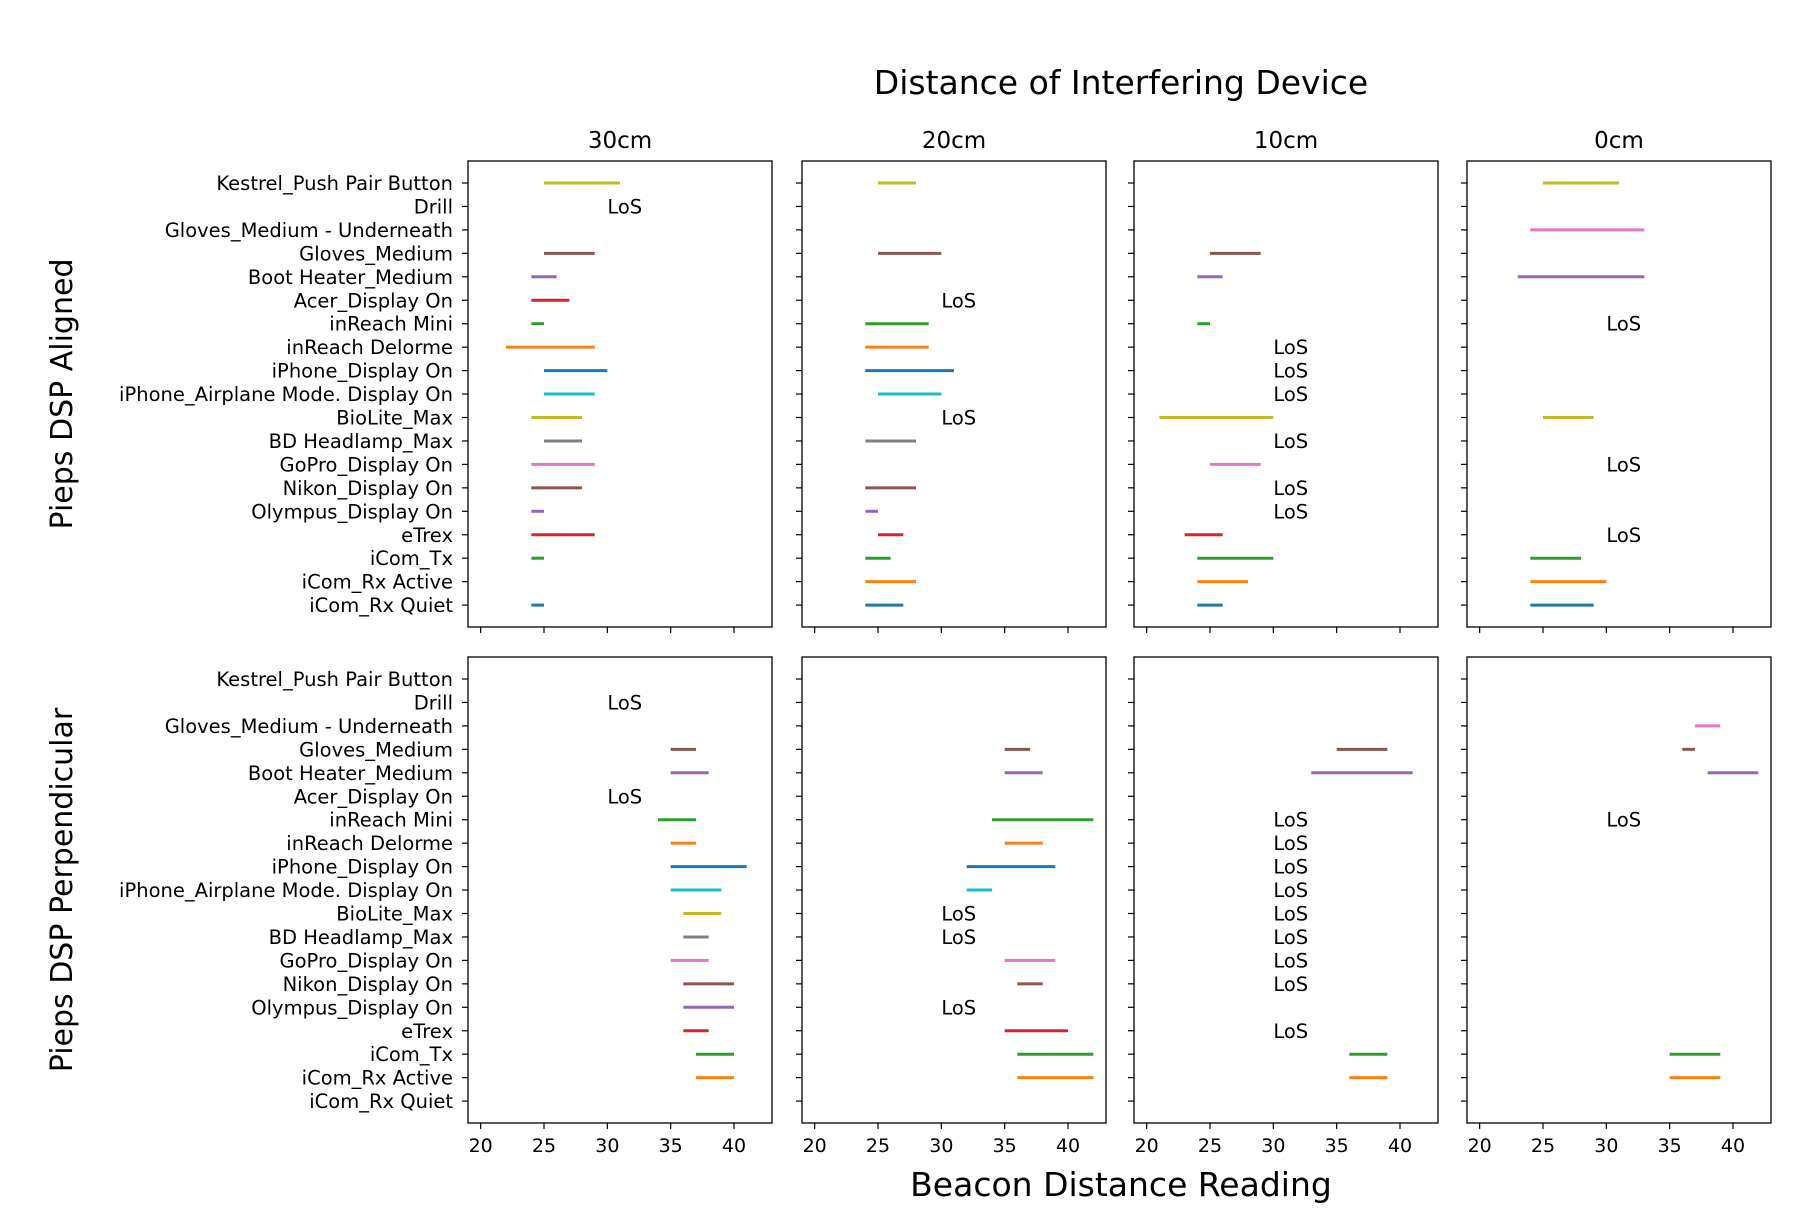  Describe the element at coordinates (617, 906) in the screenshot. I see `panel-perpendicular-30cm: 20 25 30 35 40 LoS LoS` at that location.